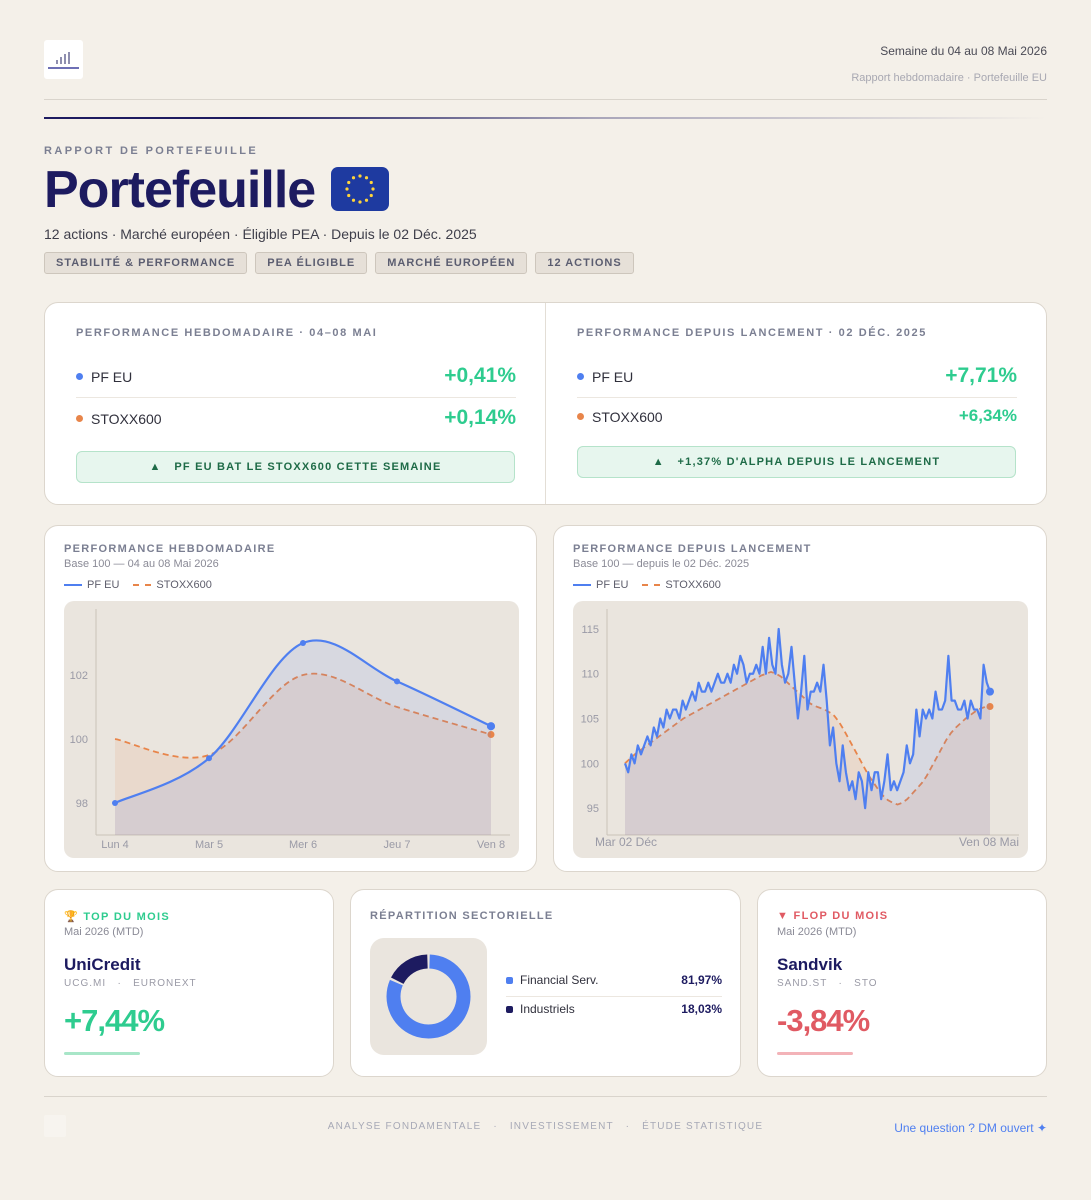  What do you see at coordinates (63, 59) in the screenshot?
I see `brand-logo` at bounding box center [63, 59].